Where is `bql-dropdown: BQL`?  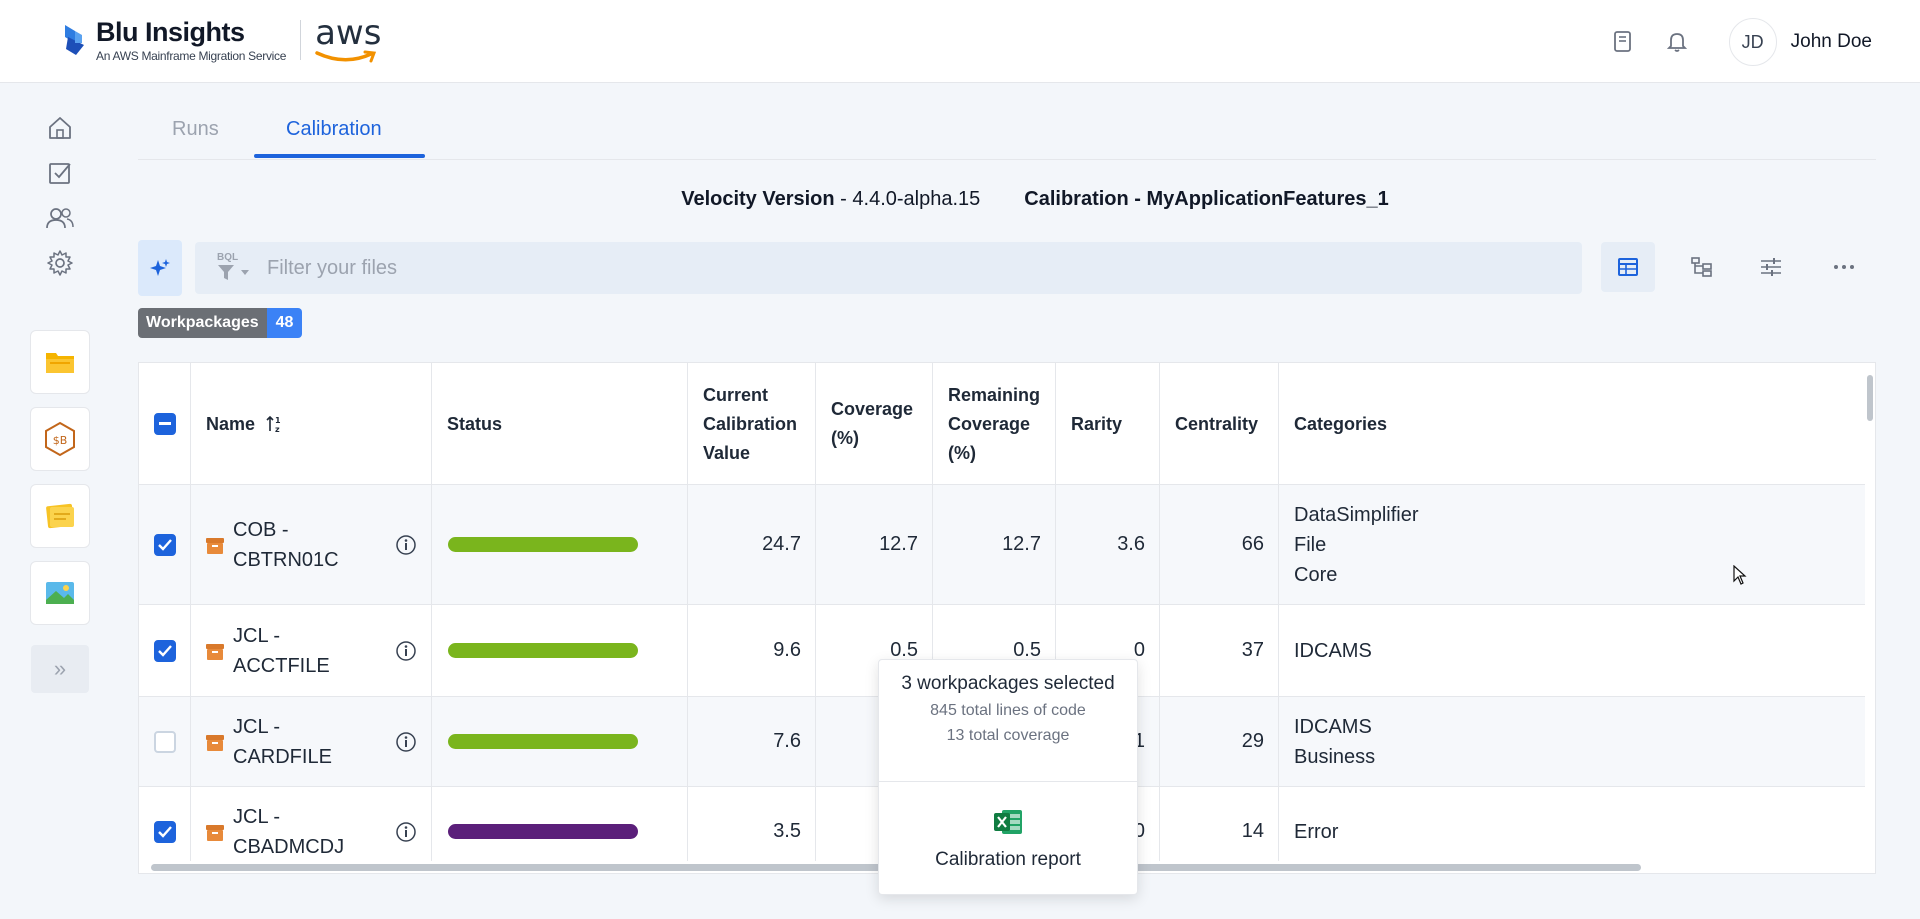
bql-dropdown: BQL is located at coordinates (233, 268).